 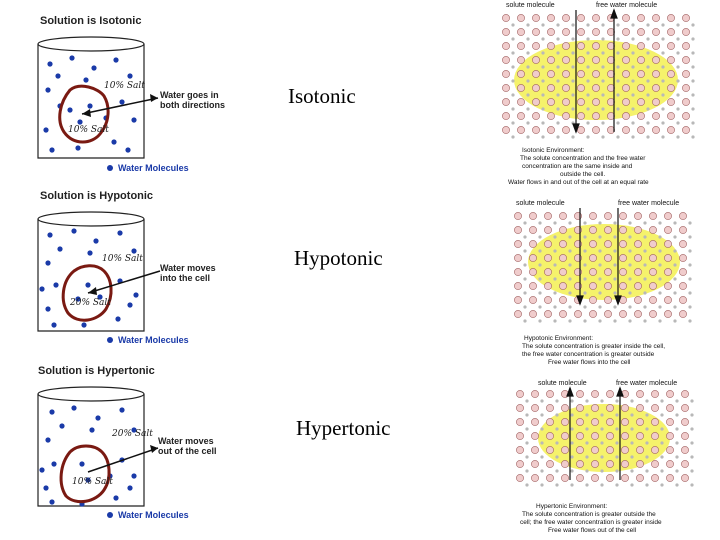 What do you see at coordinates (124, 86) in the screenshot?
I see `outside-salt-label: 10% Salt` at bounding box center [124, 86].